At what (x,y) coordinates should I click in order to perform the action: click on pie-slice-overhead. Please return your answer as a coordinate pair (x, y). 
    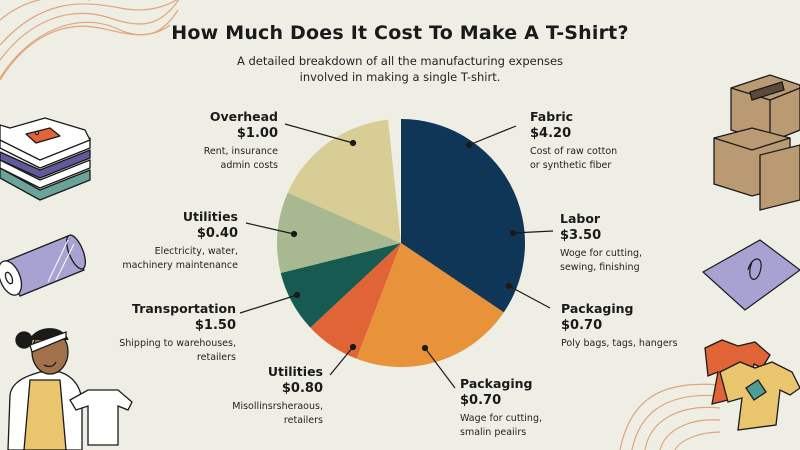
    Looking at the image, I should click on (344, 181).